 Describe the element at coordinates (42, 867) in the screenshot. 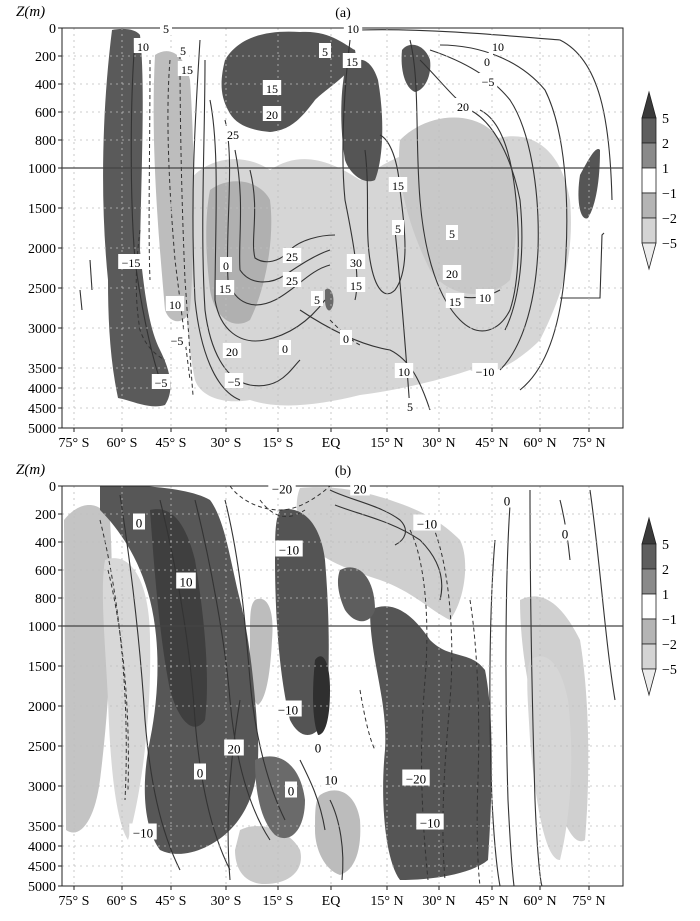

I see `y-tick-label: 4500` at that location.